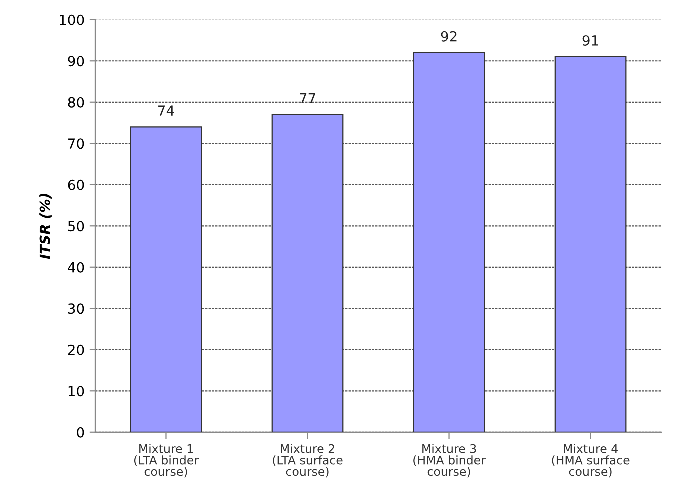  What do you see at coordinates (46, 227) in the screenshot?
I see `y-axis-title: ITSR (%)` at bounding box center [46, 227].